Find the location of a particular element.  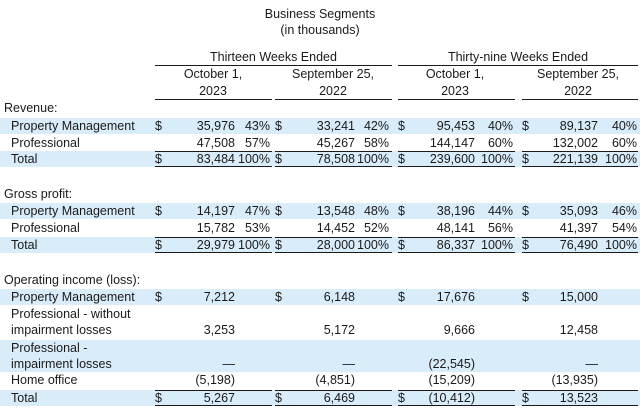

row-label: impairment losses is located at coordinates (61, 364).